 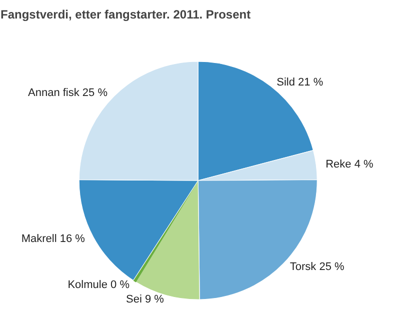 What do you see at coordinates (300, 82) in the screenshot?
I see `slice-label: Sild 21 %` at bounding box center [300, 82].